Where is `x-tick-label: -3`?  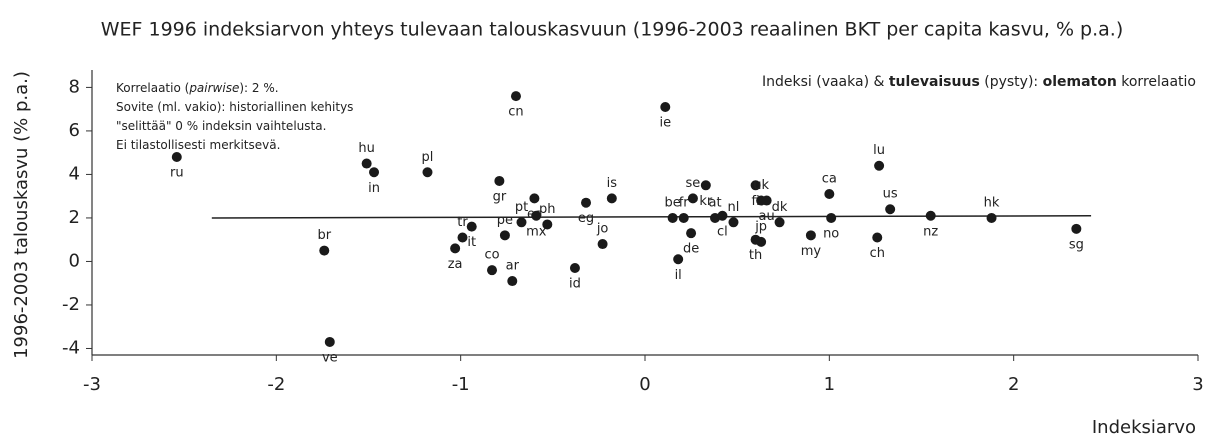
x-tick-label: -3 is located at coordinates (92, 384).